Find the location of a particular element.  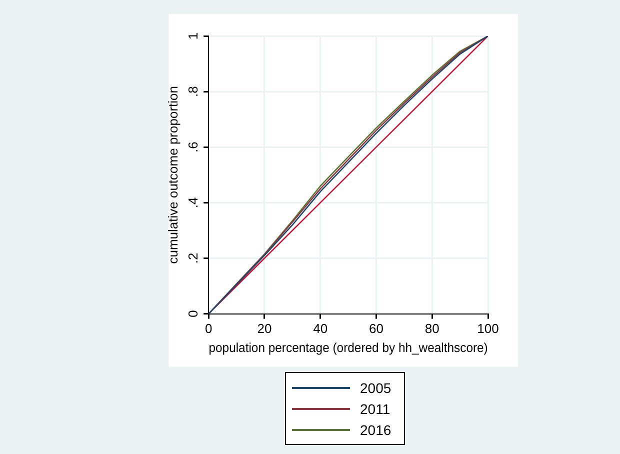

x-axis-title: population percentage (ordered by hh_wealthscore) is located at coordinates (348, 347).